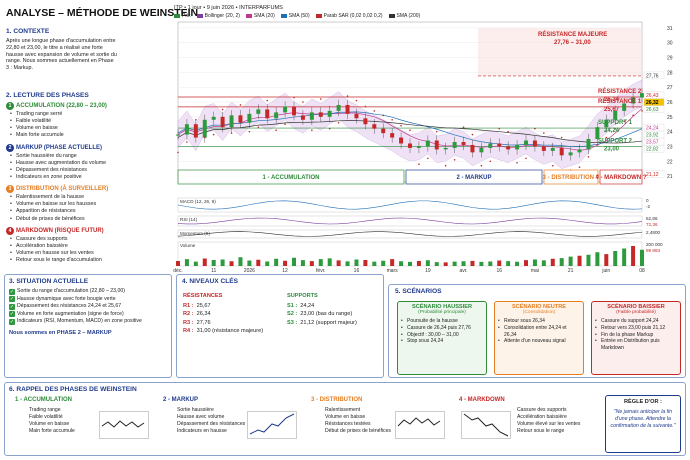  Describe the element at coordinates (636, 335) in the screenshot. I see `scenario-bullet: Fin de la phase Markup` at that location.